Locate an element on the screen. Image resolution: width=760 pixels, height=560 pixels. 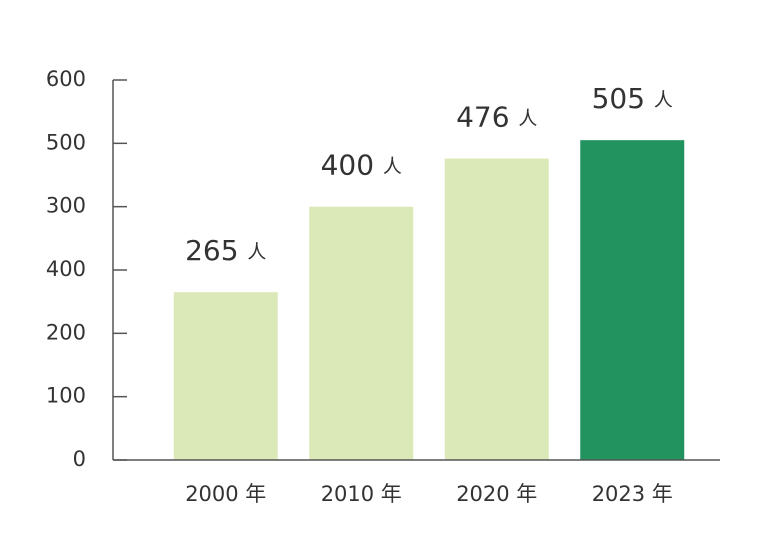
y-tick-label: 400 is located at coordinates (66, 269).